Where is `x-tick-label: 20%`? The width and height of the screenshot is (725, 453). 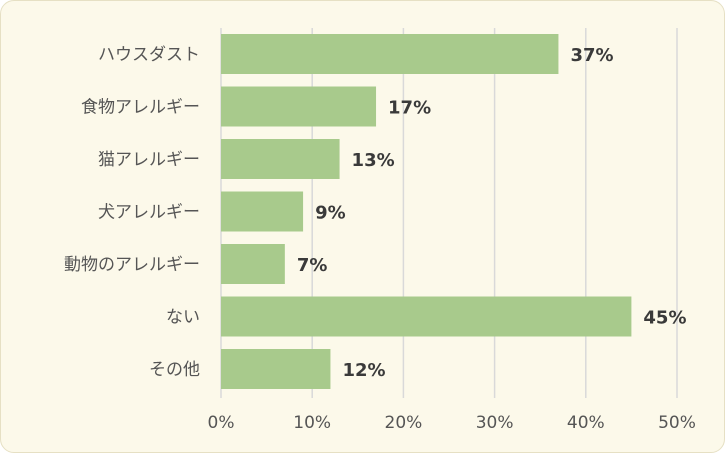
x-tick-label: 20% is located at coordinates (404, 423).